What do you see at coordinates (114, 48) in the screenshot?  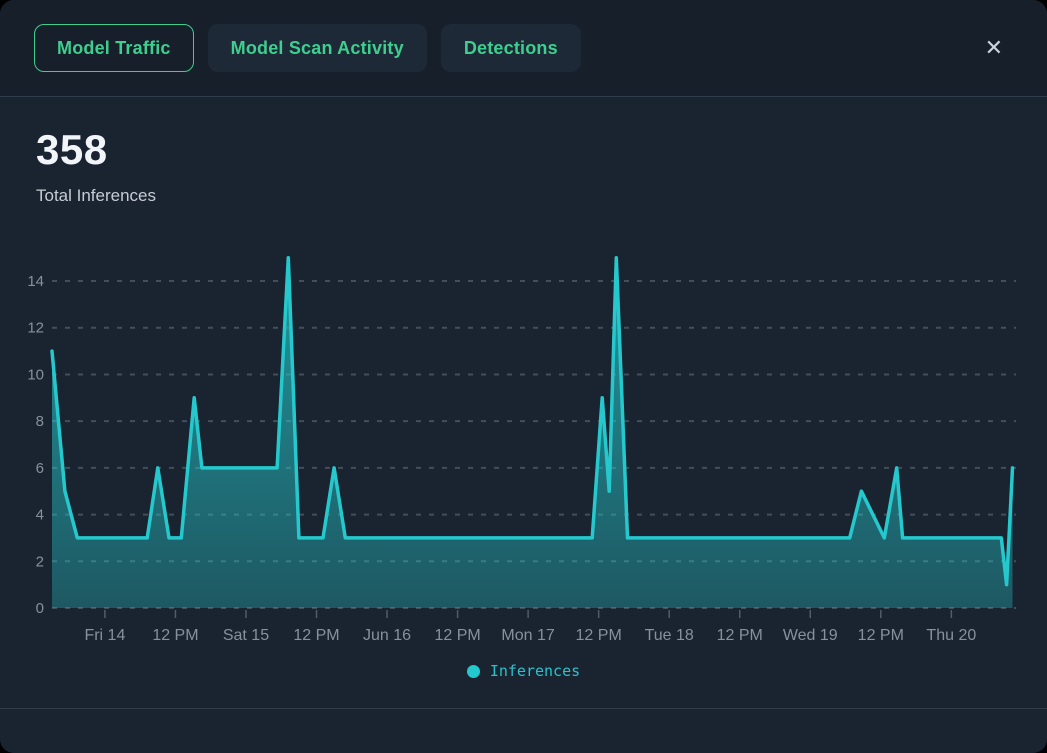 I see `tab-model-traffic: Model Traffic` at bounding box center [114, 48].